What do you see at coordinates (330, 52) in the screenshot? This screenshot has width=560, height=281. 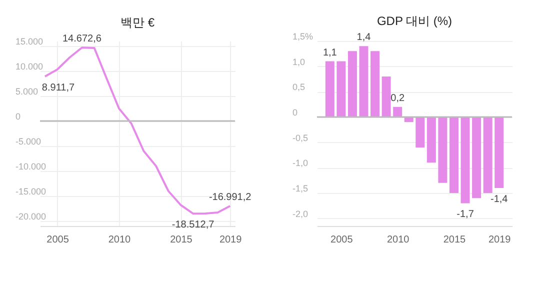 I see `data-label: 1,1` at bounding box center [330, 52].